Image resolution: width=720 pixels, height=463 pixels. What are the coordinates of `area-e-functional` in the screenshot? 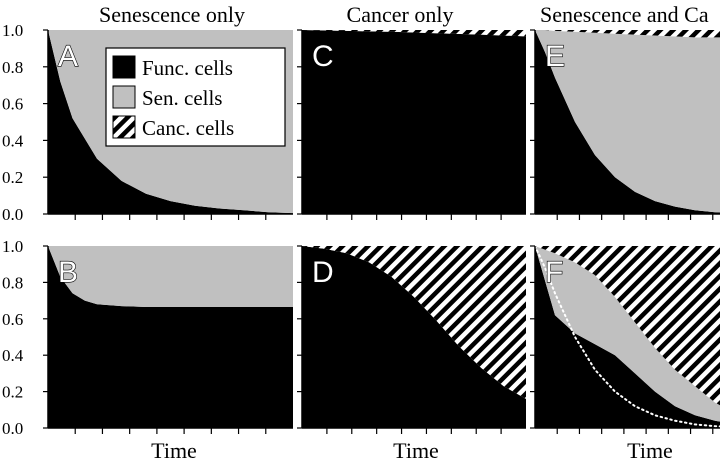 It's located at (627, 122).